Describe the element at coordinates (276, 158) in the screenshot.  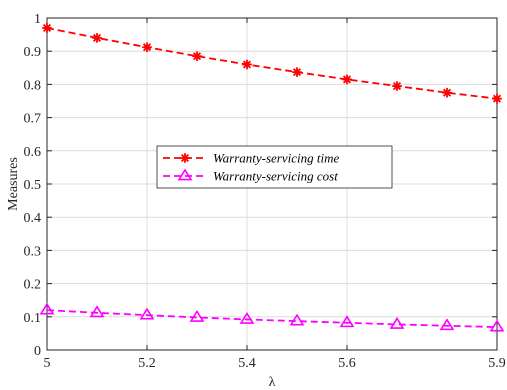
I see `legend-label-time: Warranty-servicing time` at that location.